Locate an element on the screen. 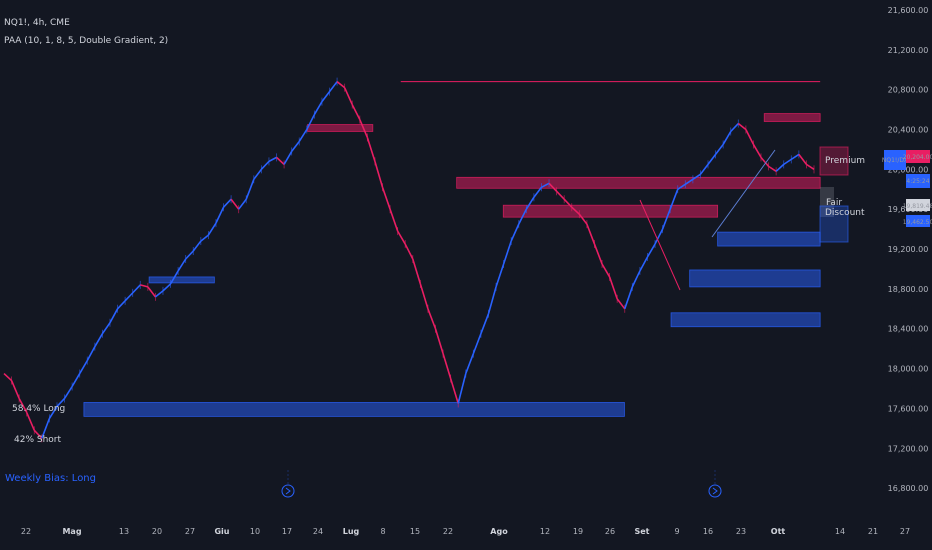  x-tick-9: Lug is located at coordinates (351, 531).